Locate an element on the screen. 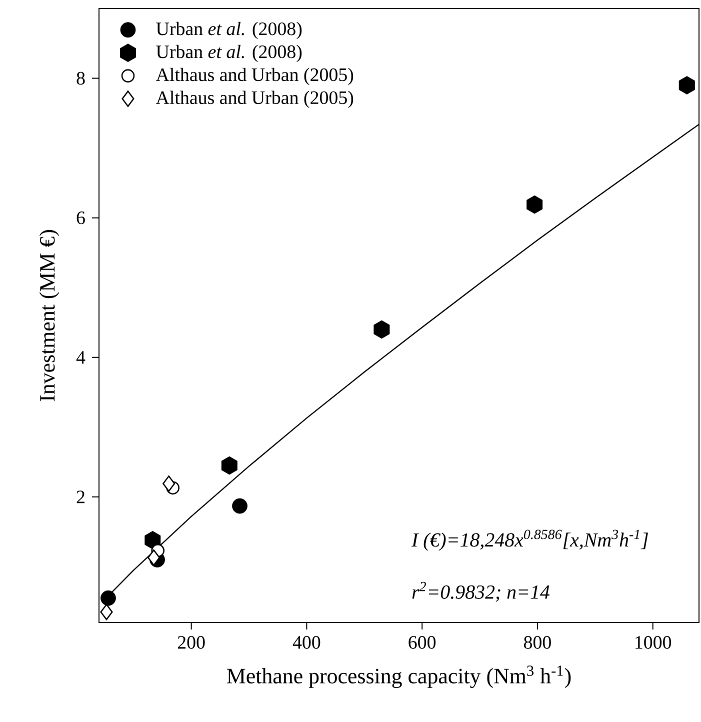 The height and width of the screenshot is (722, 701). annotation: I (€)=18,248x$^{0.8586}$[x,Nm$^{3}$h$^{-1}$] is located at coordinates (529, 540).